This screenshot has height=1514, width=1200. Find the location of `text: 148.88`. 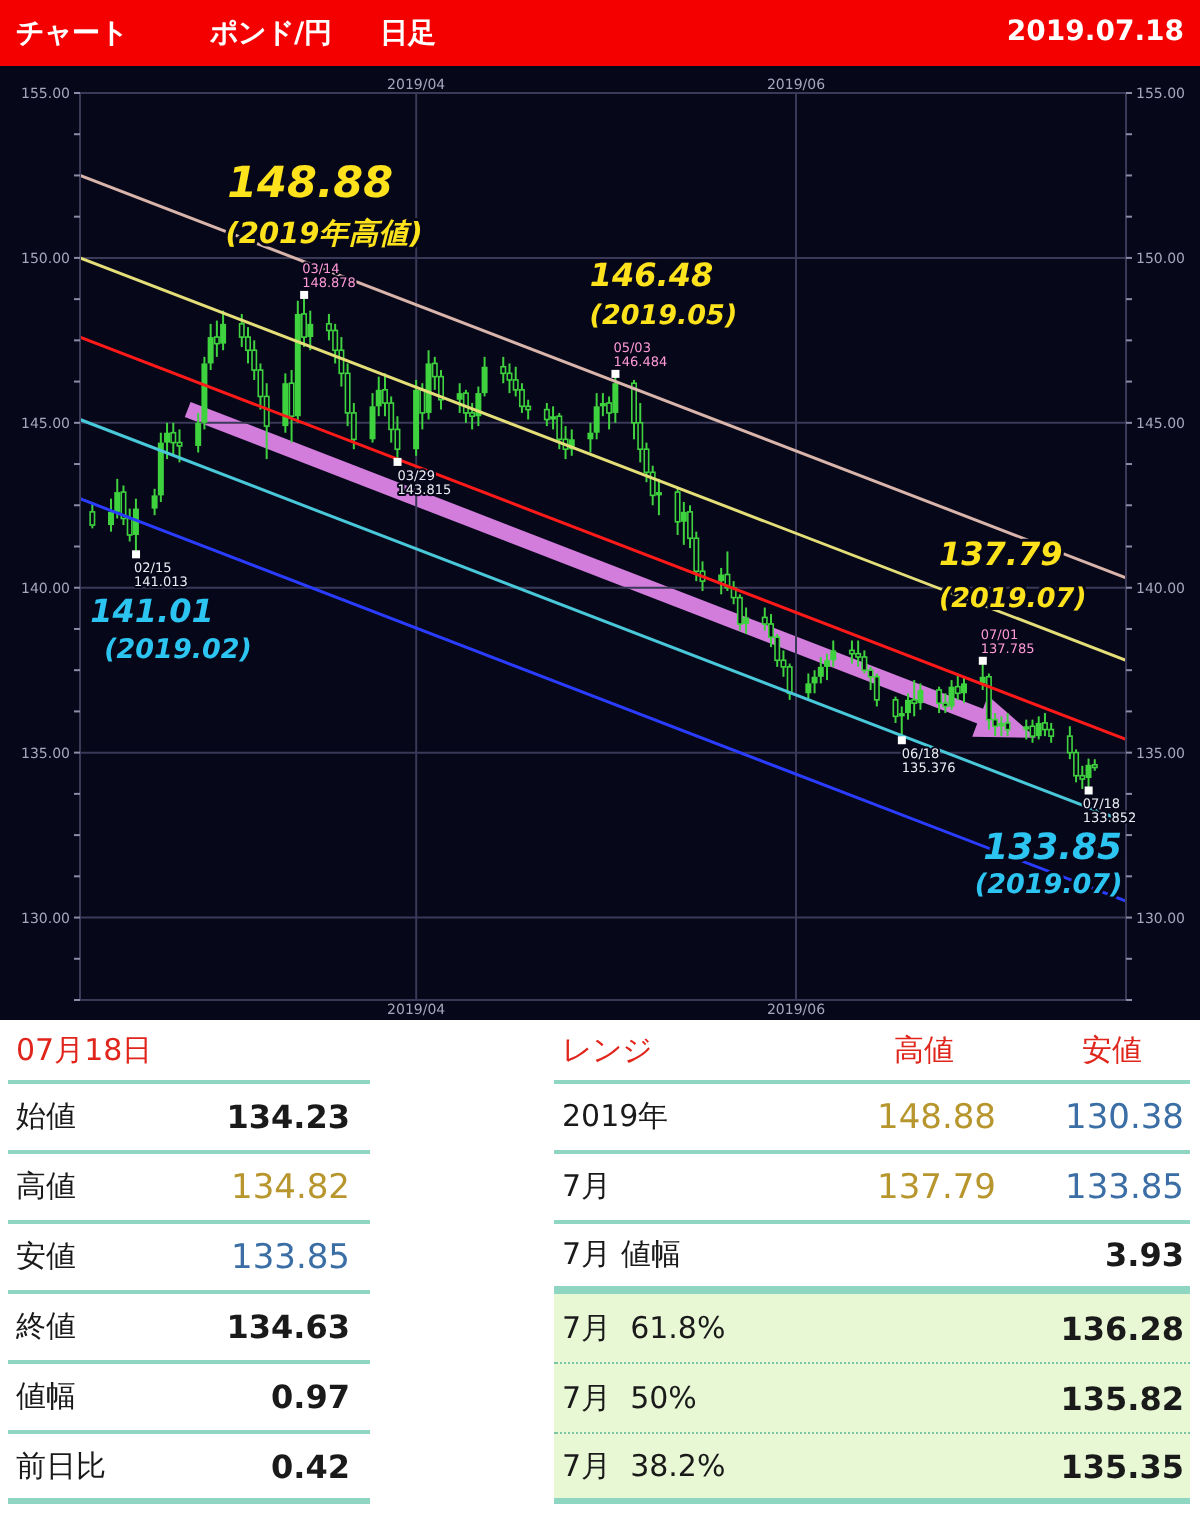

text: 148.88 is located at coordinates (936, 1117).